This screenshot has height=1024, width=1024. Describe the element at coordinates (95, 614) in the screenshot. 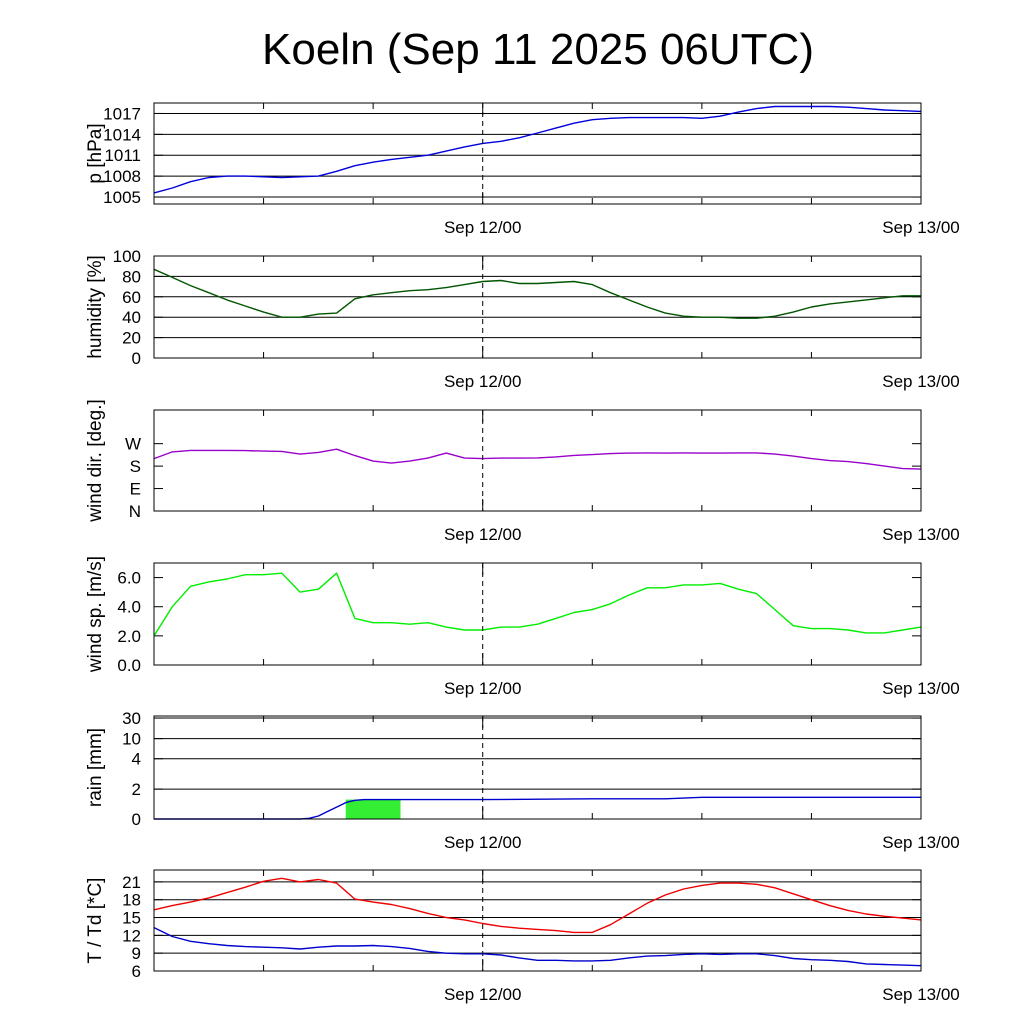

I see `y-axis-label: wind sp. [m/s]` at that location.